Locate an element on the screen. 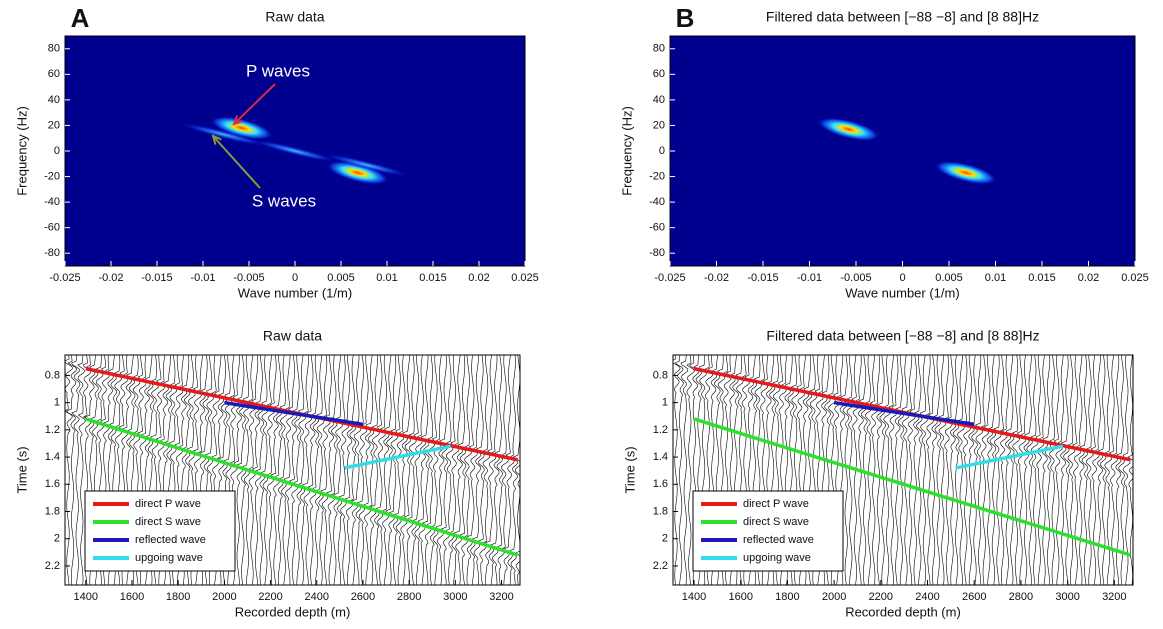 The height and width of the screenshot is (629, 1163). x-axis-label: Recorded depth (m) is located at coordinates (903, 611).